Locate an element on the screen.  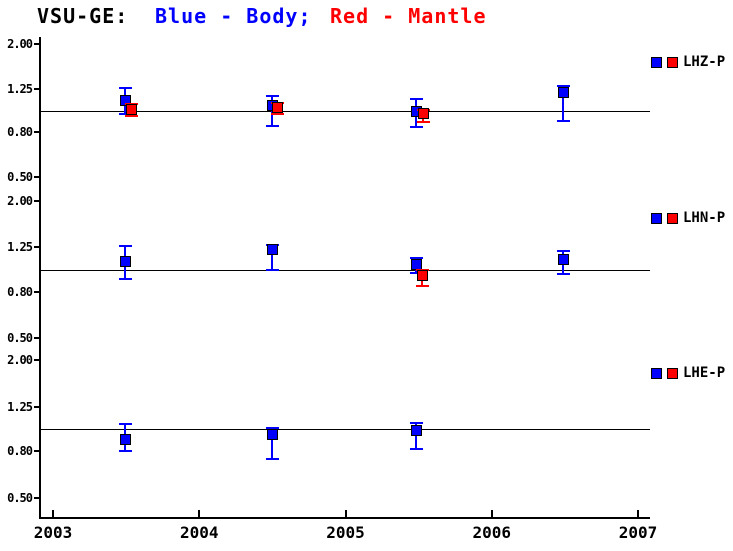
legend-label: LHZ-P is located at coordinates (704, 62).